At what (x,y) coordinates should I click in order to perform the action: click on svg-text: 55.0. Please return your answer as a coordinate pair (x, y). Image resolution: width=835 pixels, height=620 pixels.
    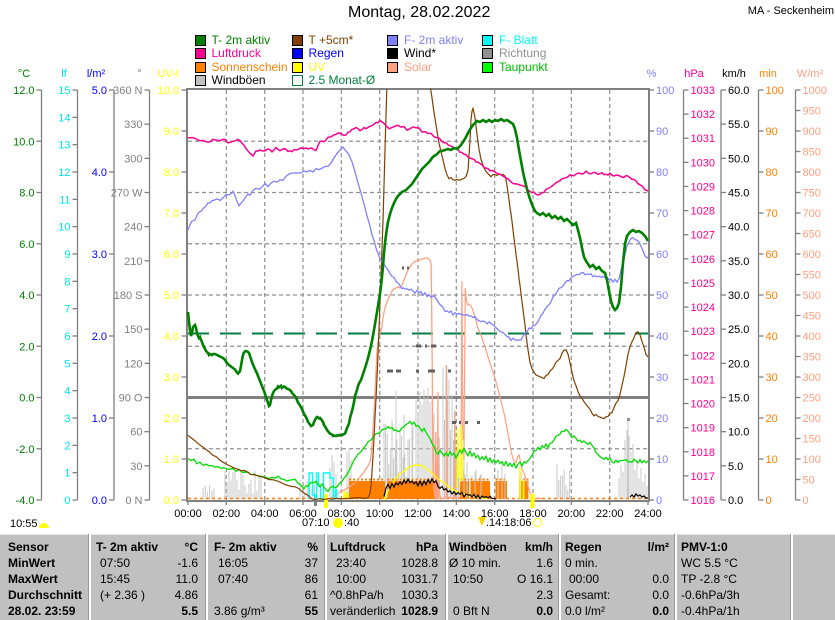
    Looking at the image, I should click on (738, 125).